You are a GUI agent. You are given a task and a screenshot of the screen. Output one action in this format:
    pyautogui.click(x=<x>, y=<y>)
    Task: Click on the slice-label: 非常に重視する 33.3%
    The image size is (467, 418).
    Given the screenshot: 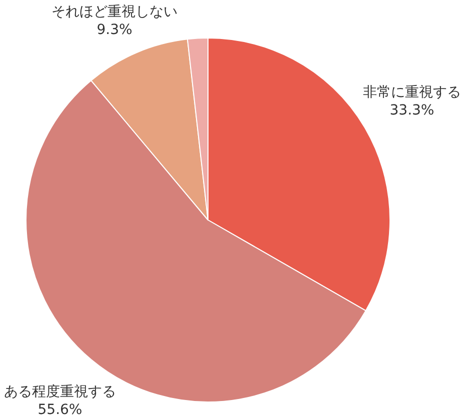 What is the action you would take?
    pyautogui.click(x=412, y=101)
    